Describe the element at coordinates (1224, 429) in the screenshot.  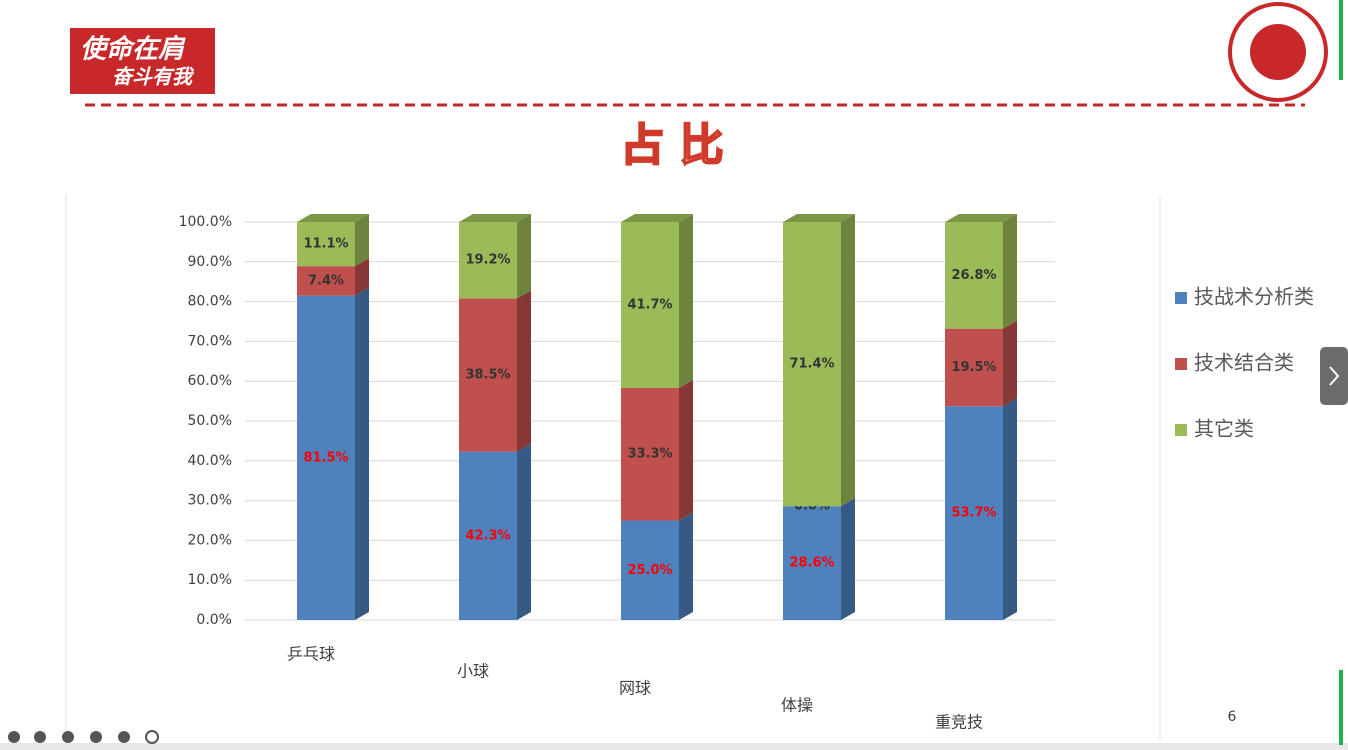
I see `legend-label: 其它类` at that location.